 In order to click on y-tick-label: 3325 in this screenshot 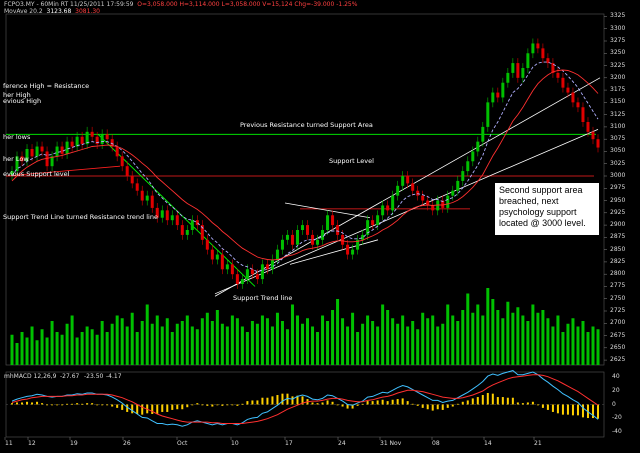, I will do `click(618, 16)`.